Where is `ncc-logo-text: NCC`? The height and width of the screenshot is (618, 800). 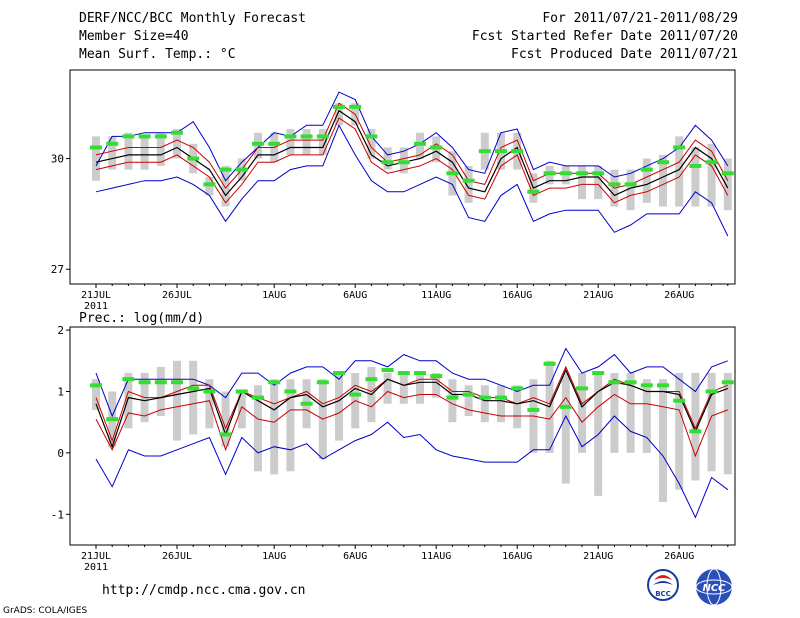
ncc-logo-text: NCC is located at coordinates (714, 588).